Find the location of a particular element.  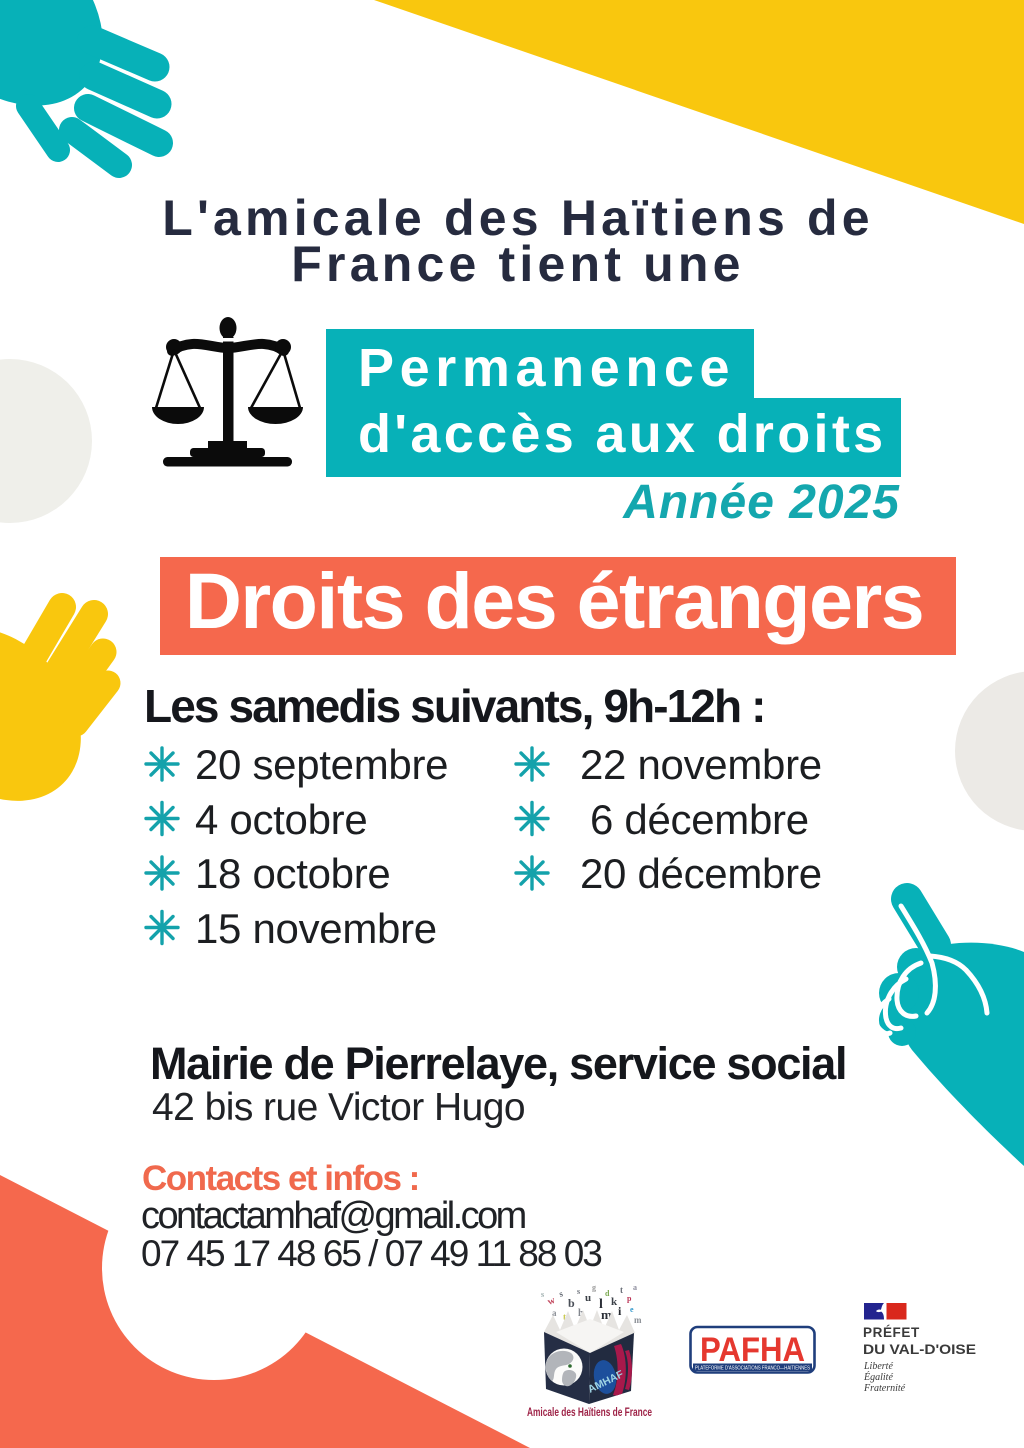

svg-text: b is located at coordinates (571, 1303).